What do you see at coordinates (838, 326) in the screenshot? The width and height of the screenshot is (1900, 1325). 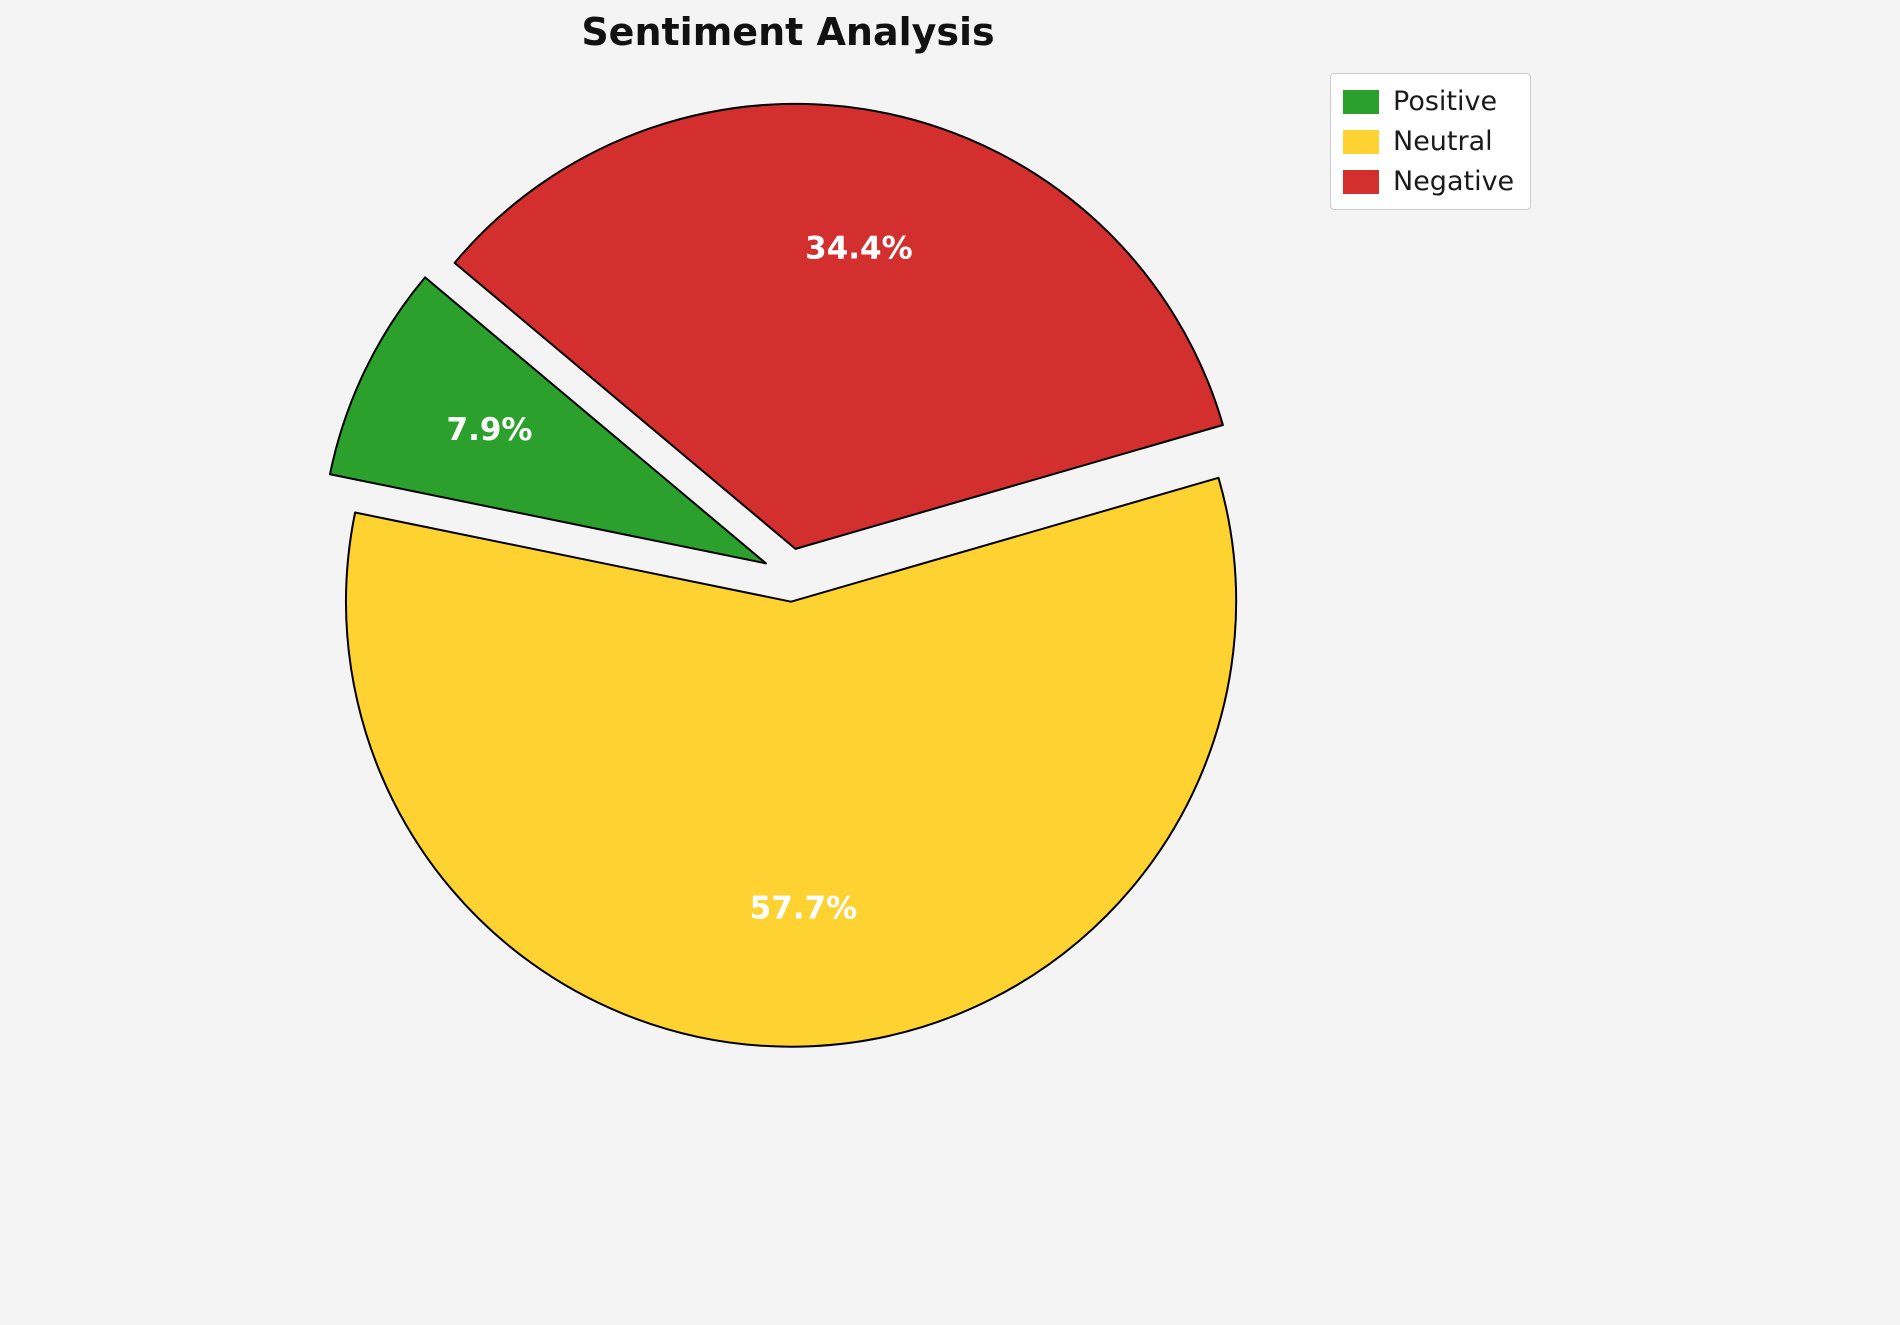 I see `pie-slice-negative` at bounding box center [838, 326].